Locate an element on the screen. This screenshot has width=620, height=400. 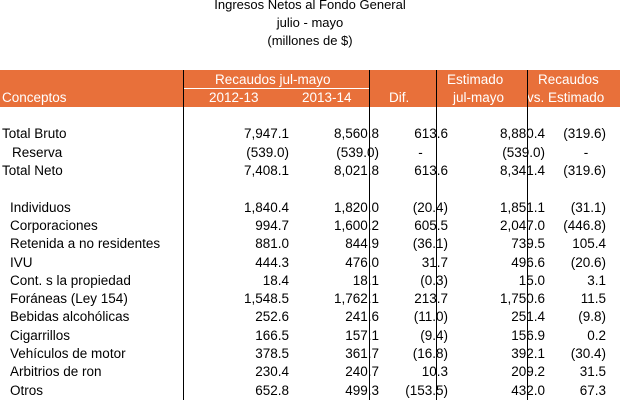
row-concept: Cont. s la propiedad is located at coordinates (70, 280).